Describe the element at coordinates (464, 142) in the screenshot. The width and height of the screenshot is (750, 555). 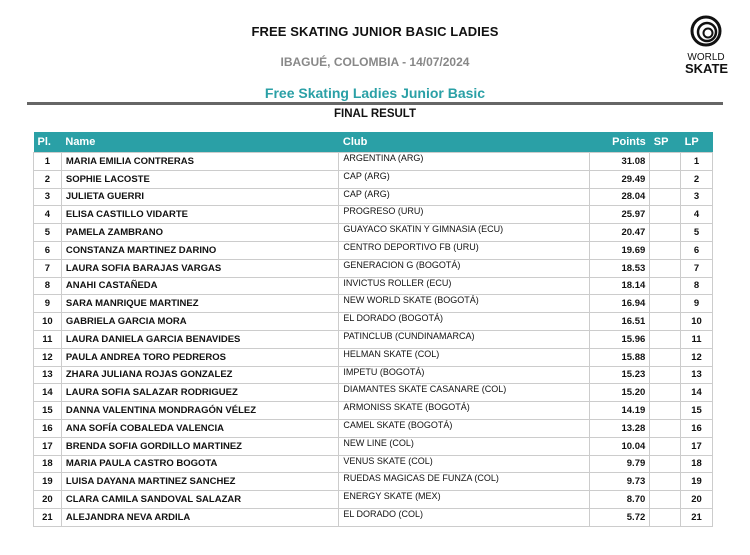
I see `col-club: Club` at that location.